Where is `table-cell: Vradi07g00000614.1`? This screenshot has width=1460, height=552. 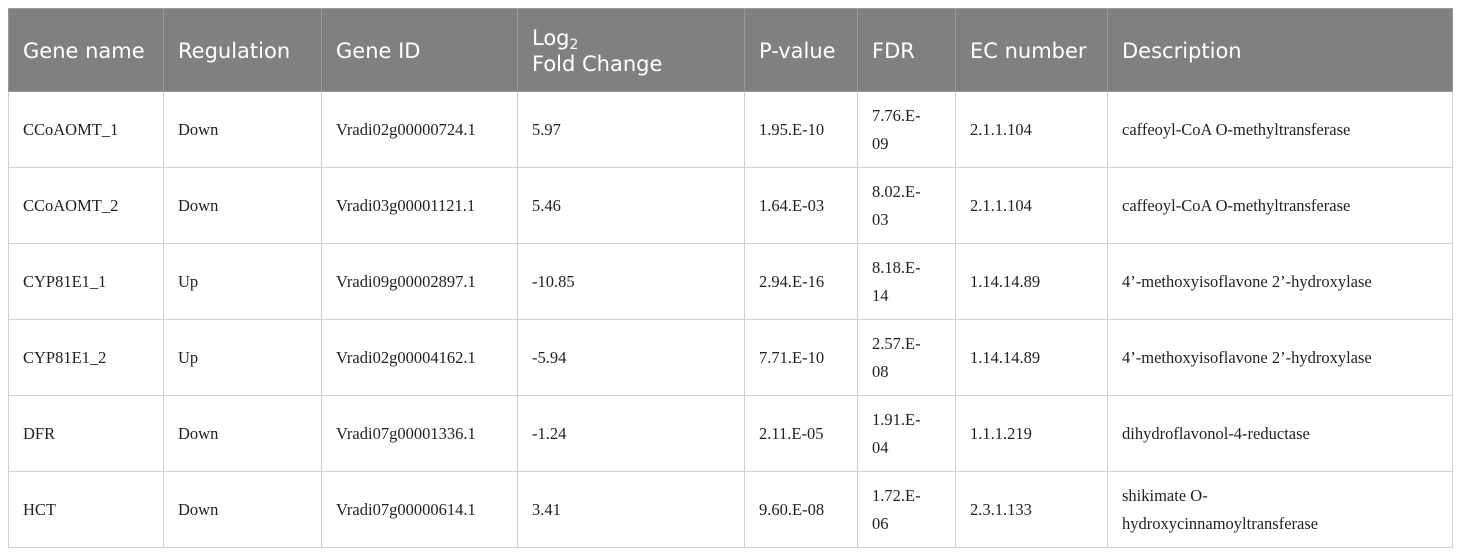 table-cell: Vradi07g00000614.1 is located at coordinates (419, 509).